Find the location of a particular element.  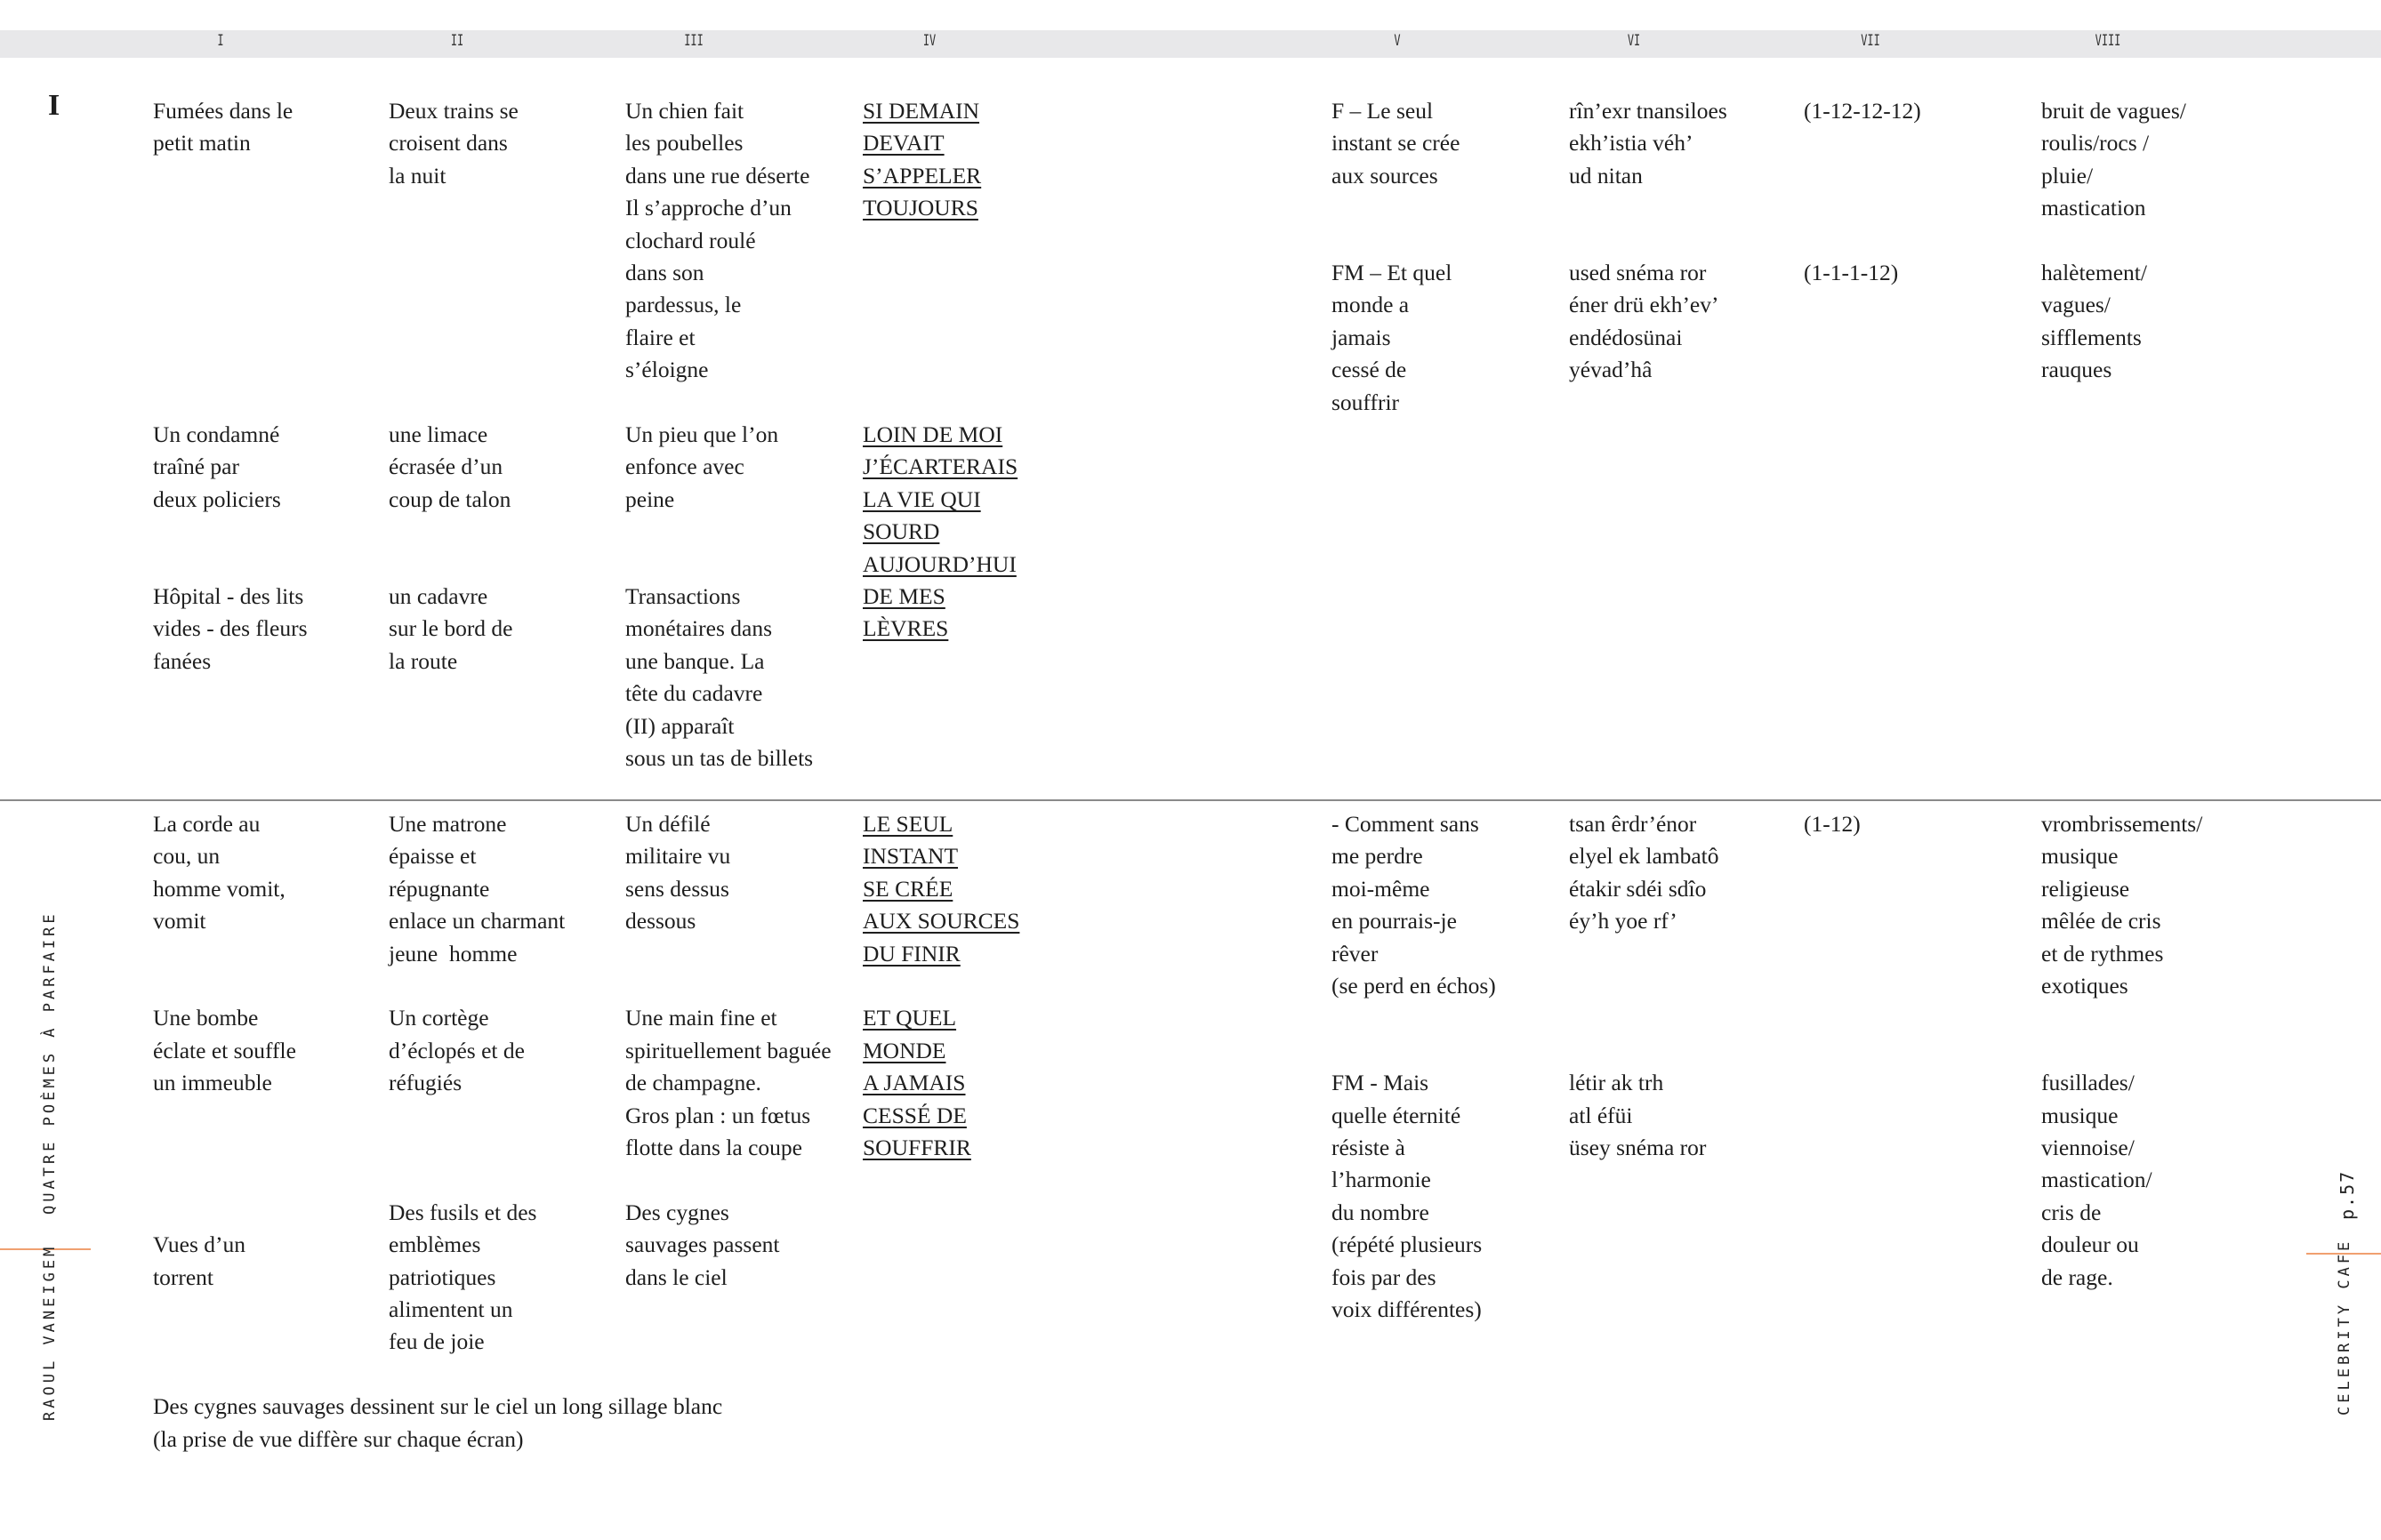

text-line: SOUFFRIR is located at coordinates (917, 1148).